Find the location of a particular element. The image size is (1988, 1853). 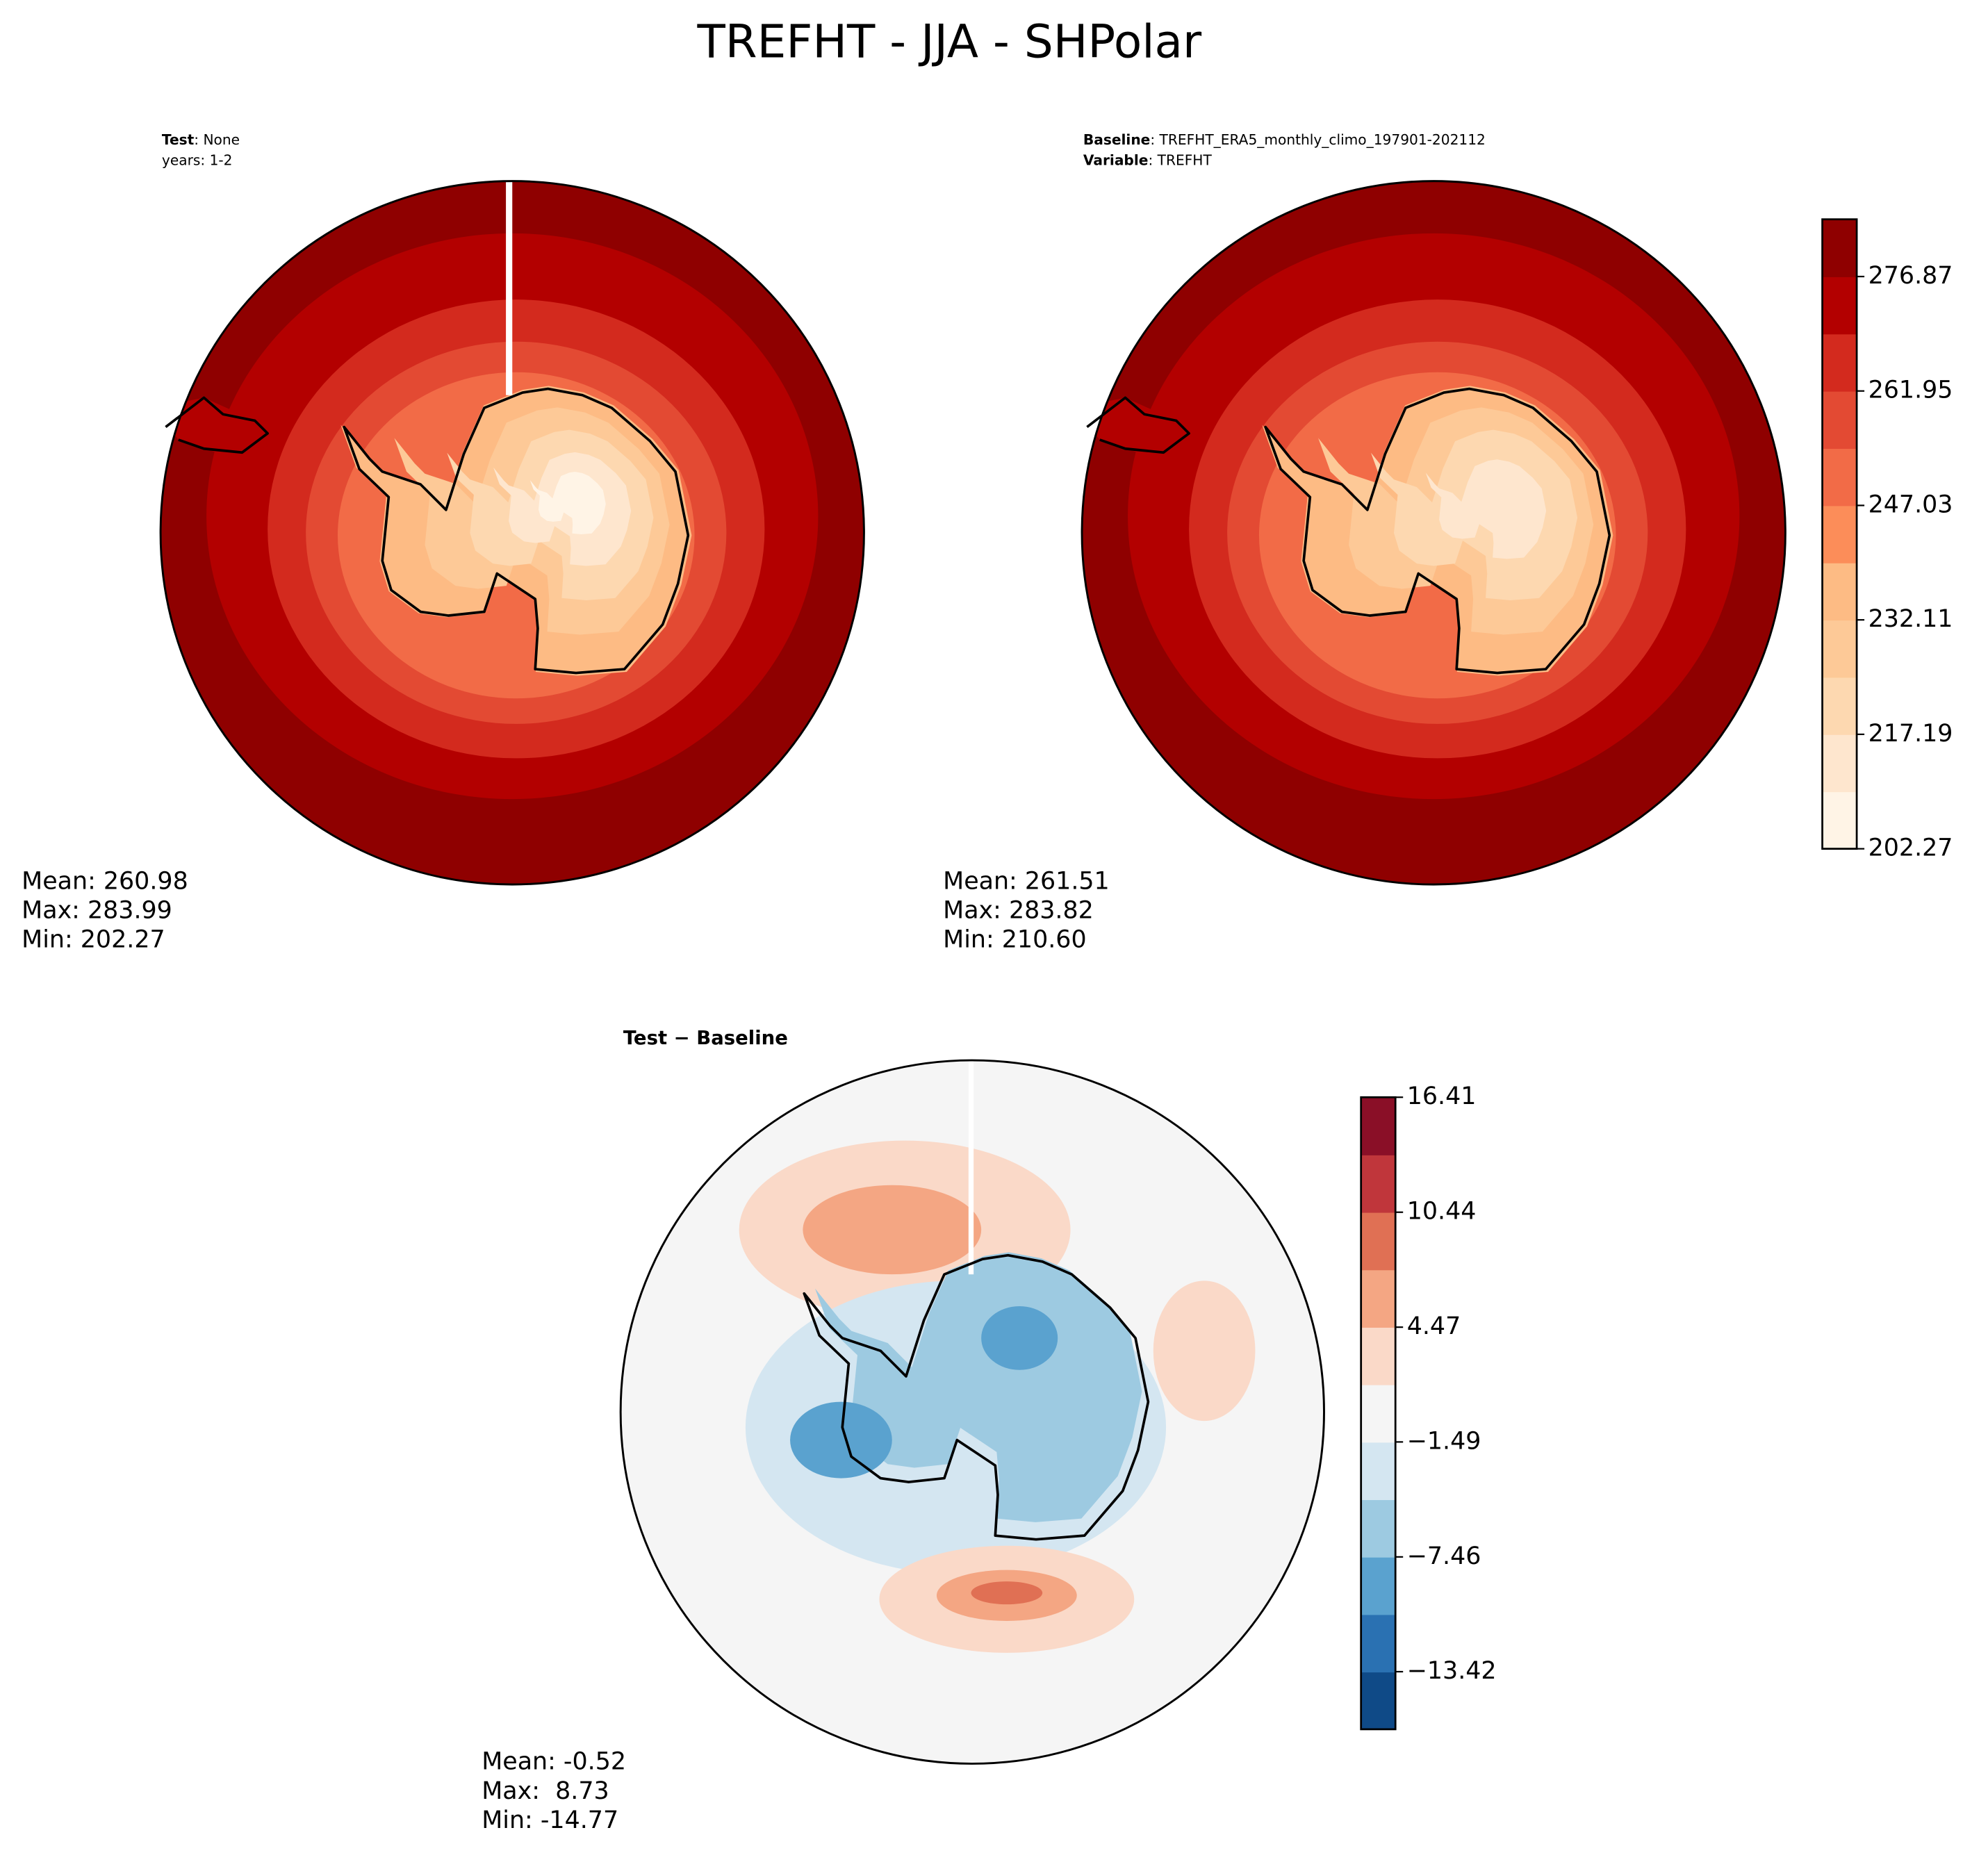

colorbar-tick-label: 232.11 is located at coordinates (1910, 619).